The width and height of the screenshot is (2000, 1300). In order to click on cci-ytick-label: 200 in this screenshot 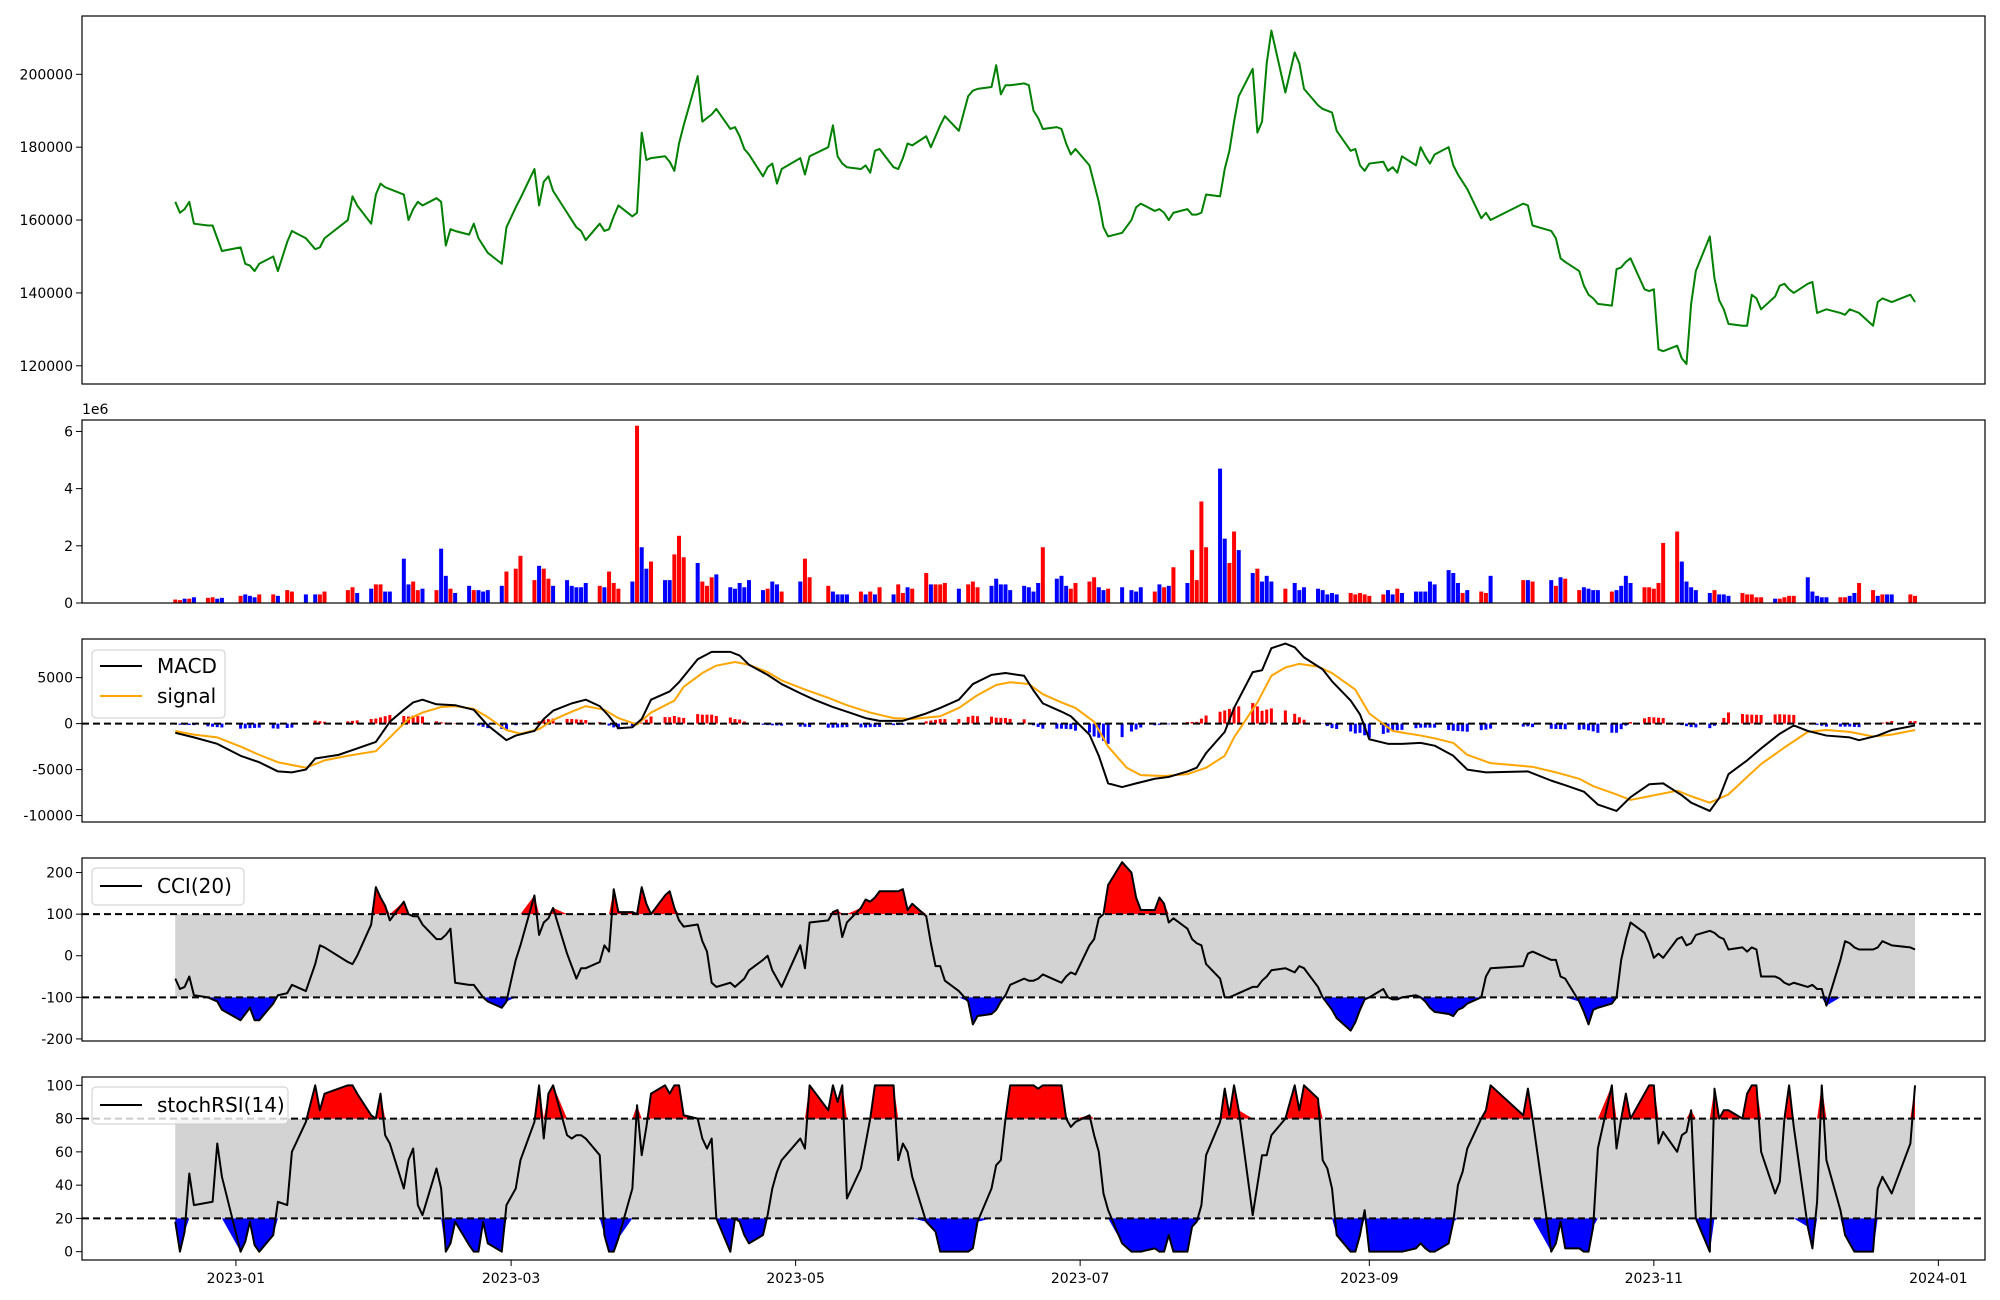, I will do `click(59, 874)`.